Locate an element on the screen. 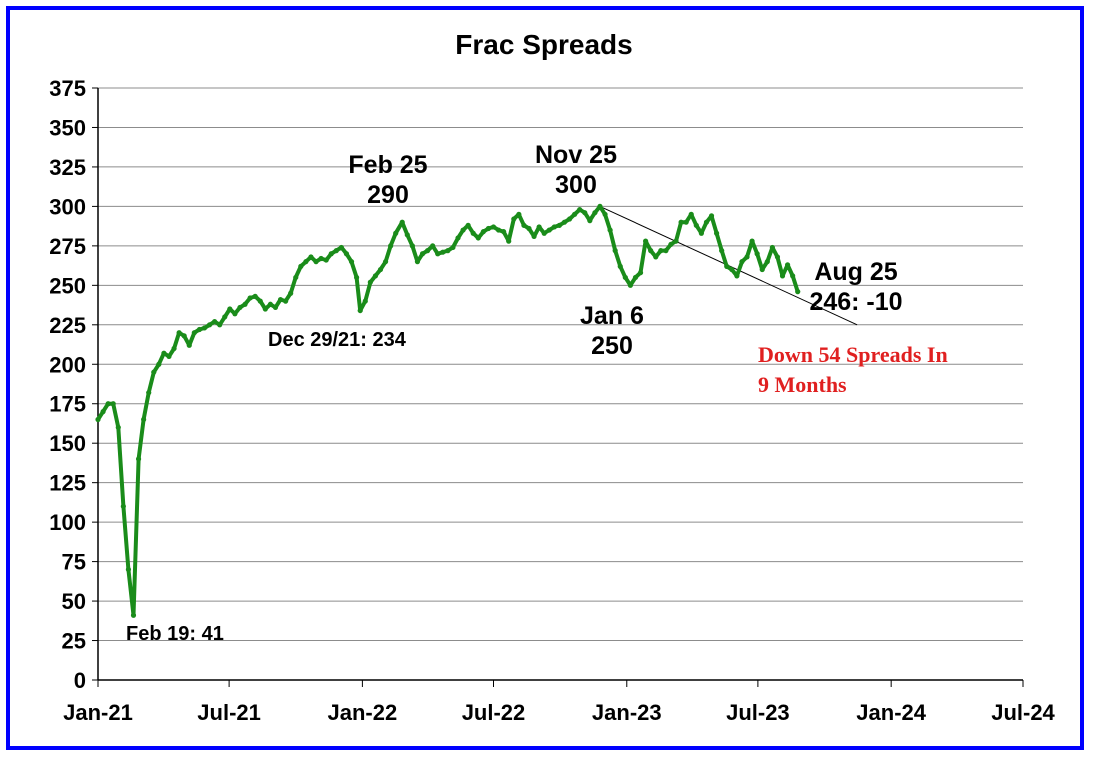  annotation: Nov 25 300 is located at coordinates (576, 170).